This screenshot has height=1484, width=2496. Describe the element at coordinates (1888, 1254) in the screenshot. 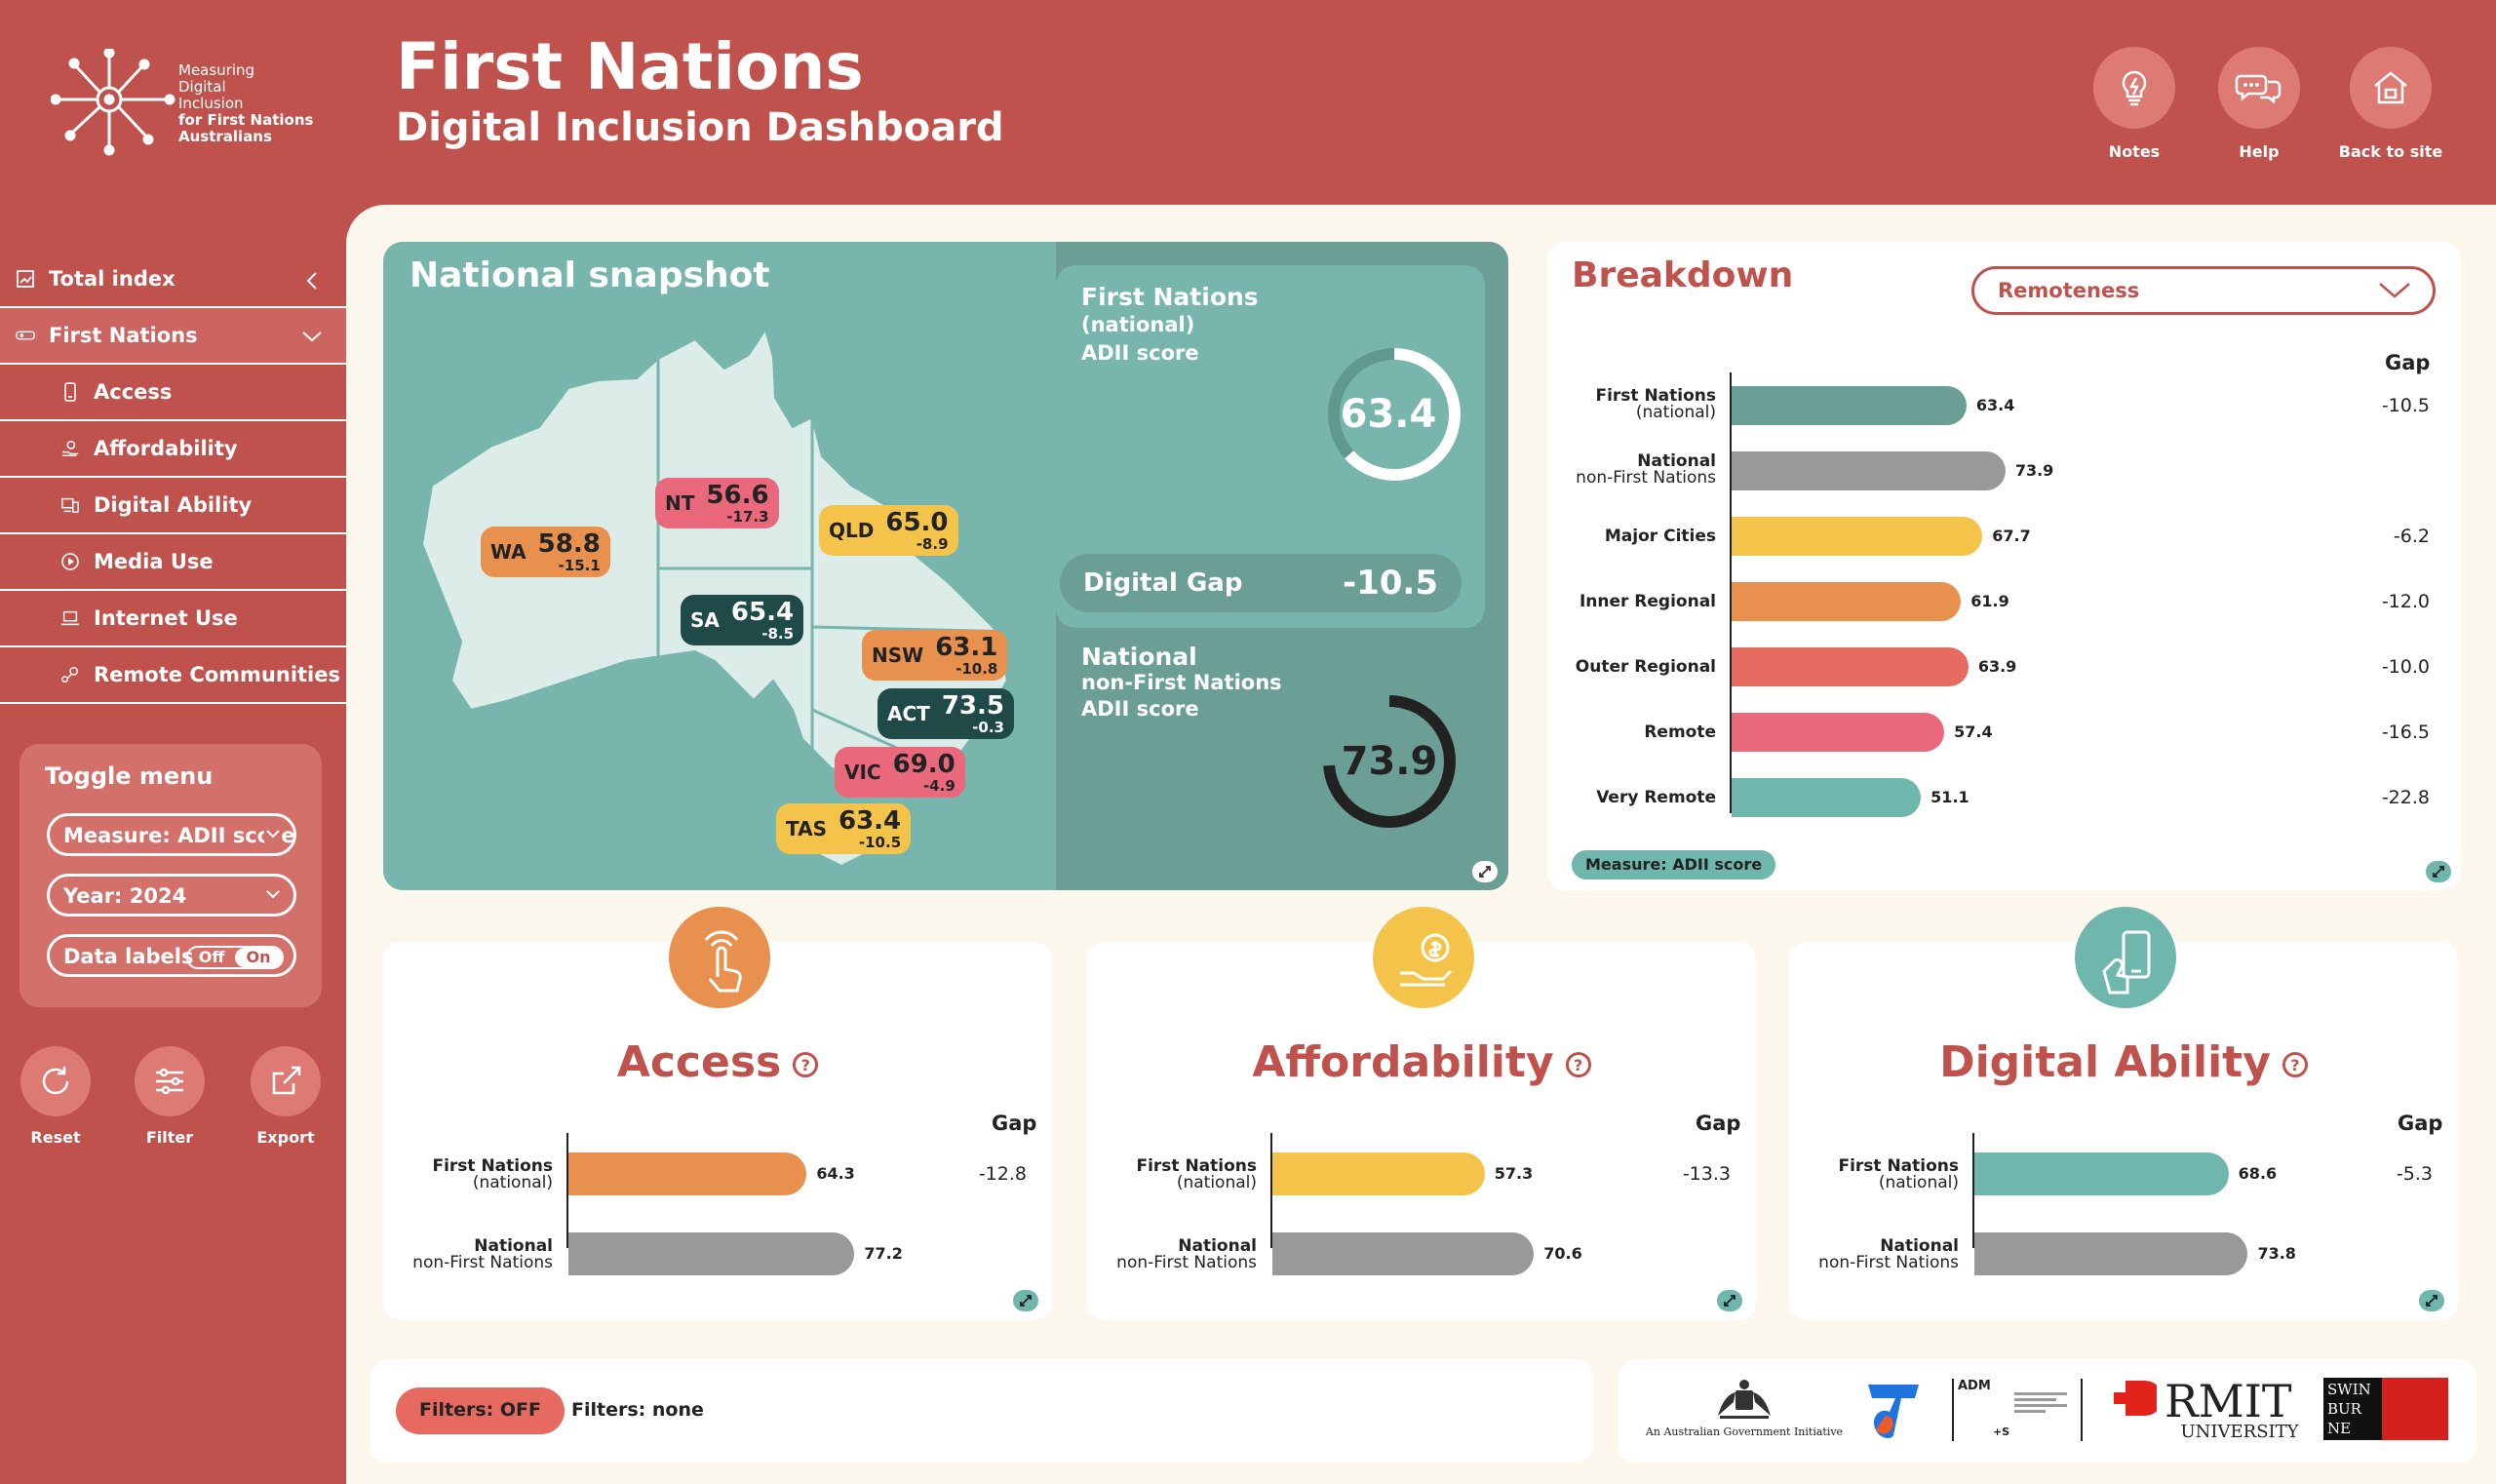

I see `digital-ability-nat-label: National non-First Nations` at that location.